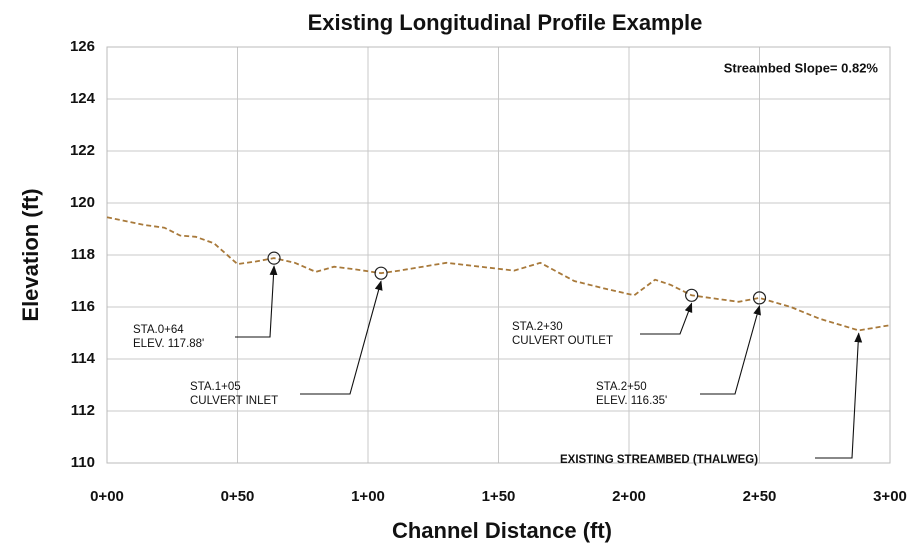 The image size is (909, 548). Describe the element at coordinates (499, 496) in the screenshot. I see `x-tick-label: 1+50` at that location.